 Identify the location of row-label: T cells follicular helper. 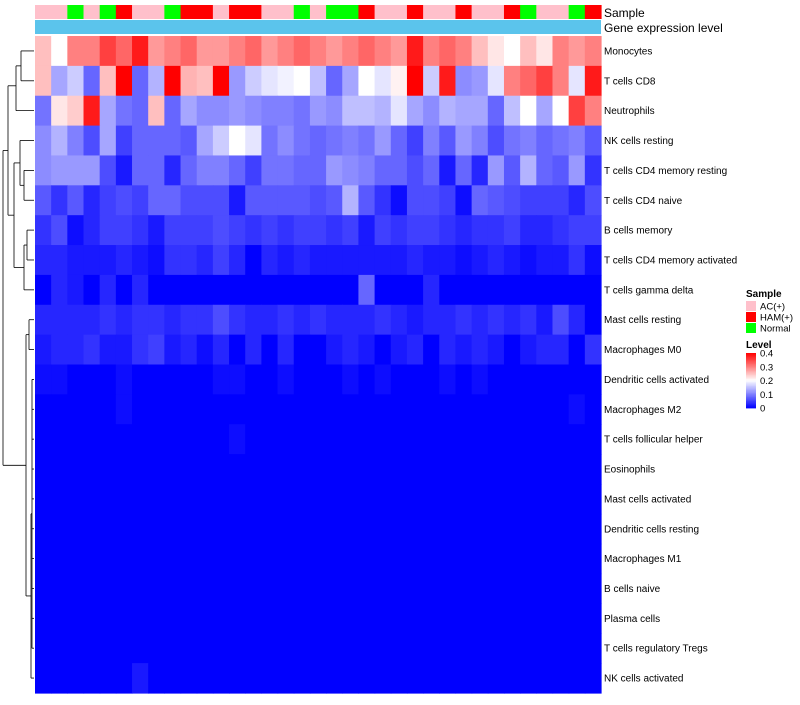
(653, 440).